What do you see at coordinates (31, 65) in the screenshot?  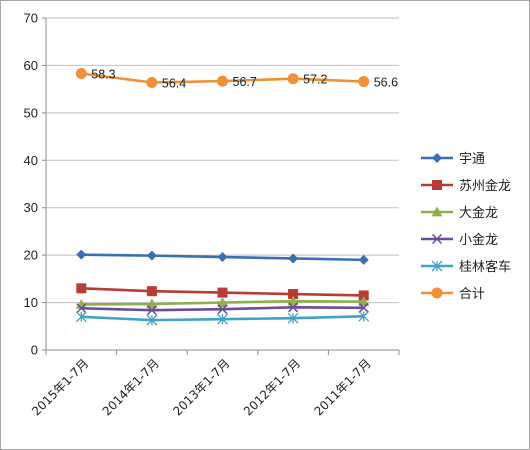 I see `y-tick-label: 60` at bounding box center [31, 65].